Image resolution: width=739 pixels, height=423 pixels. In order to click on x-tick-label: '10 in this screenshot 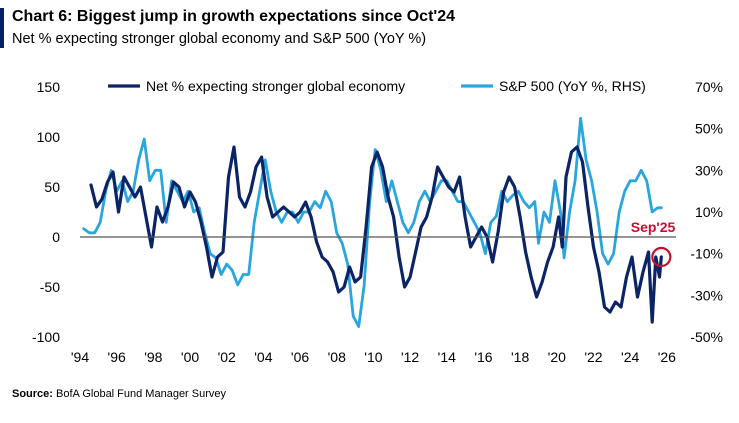, I will do `click(373, 357)`.